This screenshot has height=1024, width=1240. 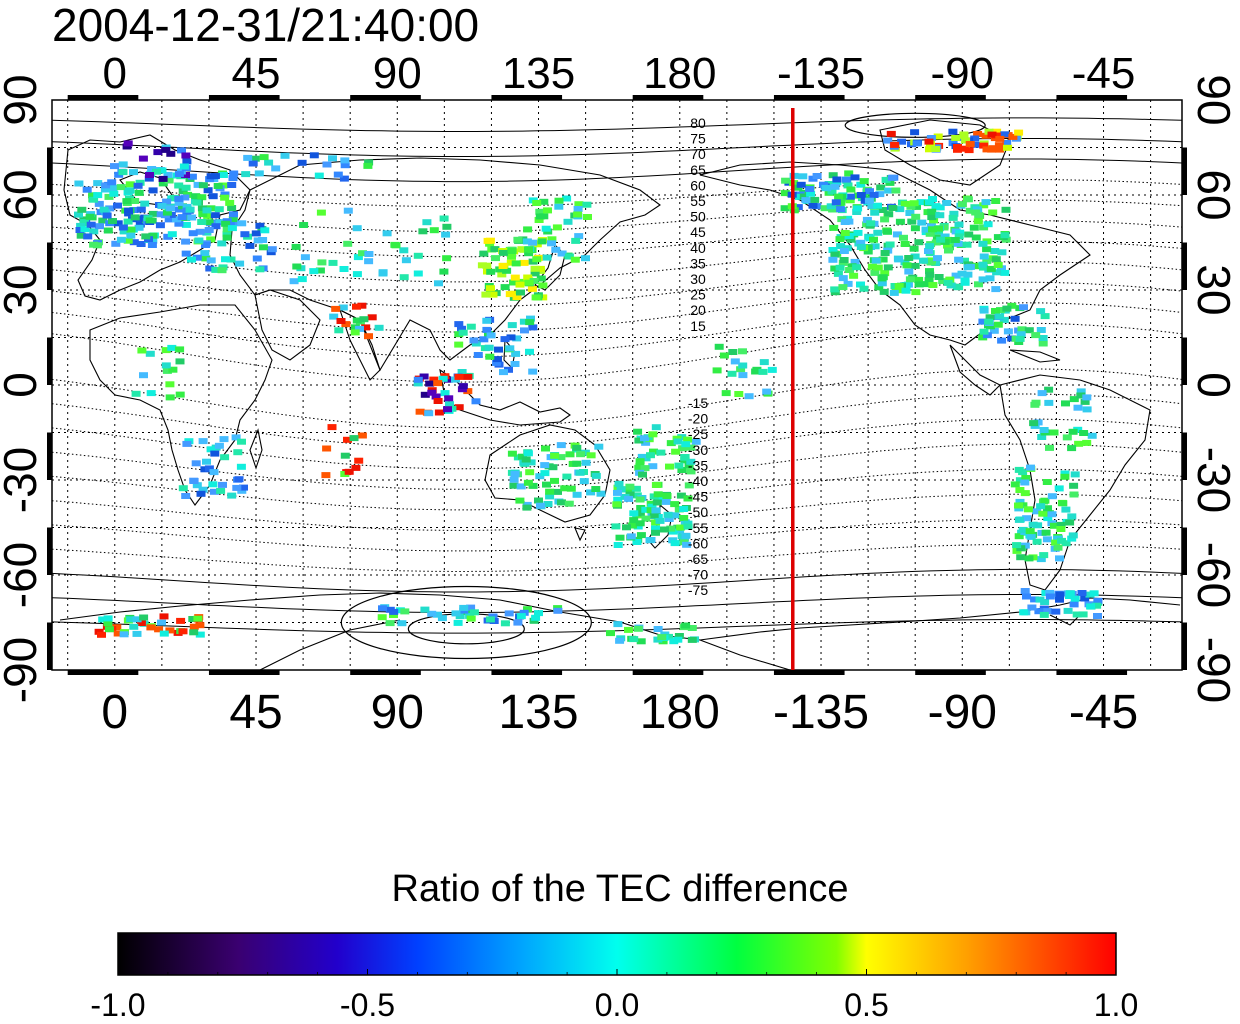 What do you see at coordinates (698, 123) in the screenshot?
I see `contour-label: 80` at bounding box center [698, 123].